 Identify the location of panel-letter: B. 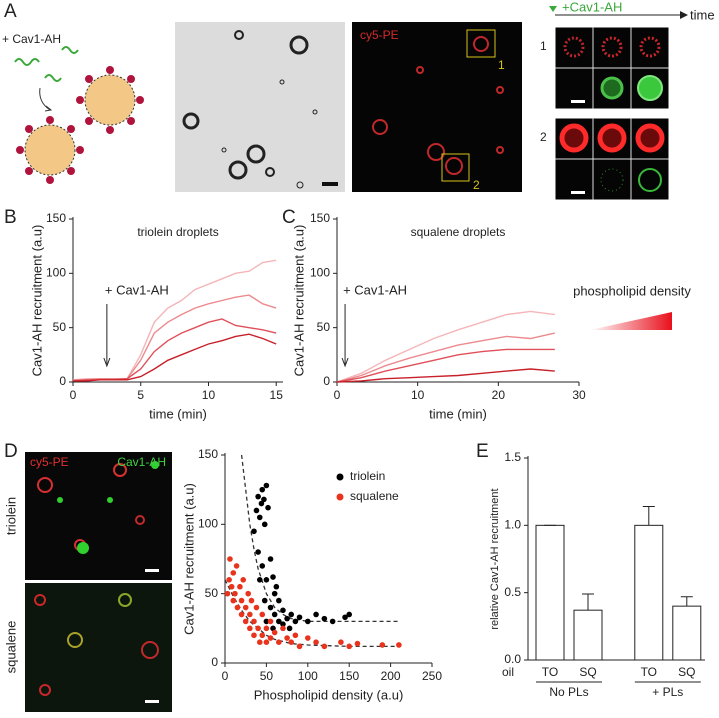
(10, 217).